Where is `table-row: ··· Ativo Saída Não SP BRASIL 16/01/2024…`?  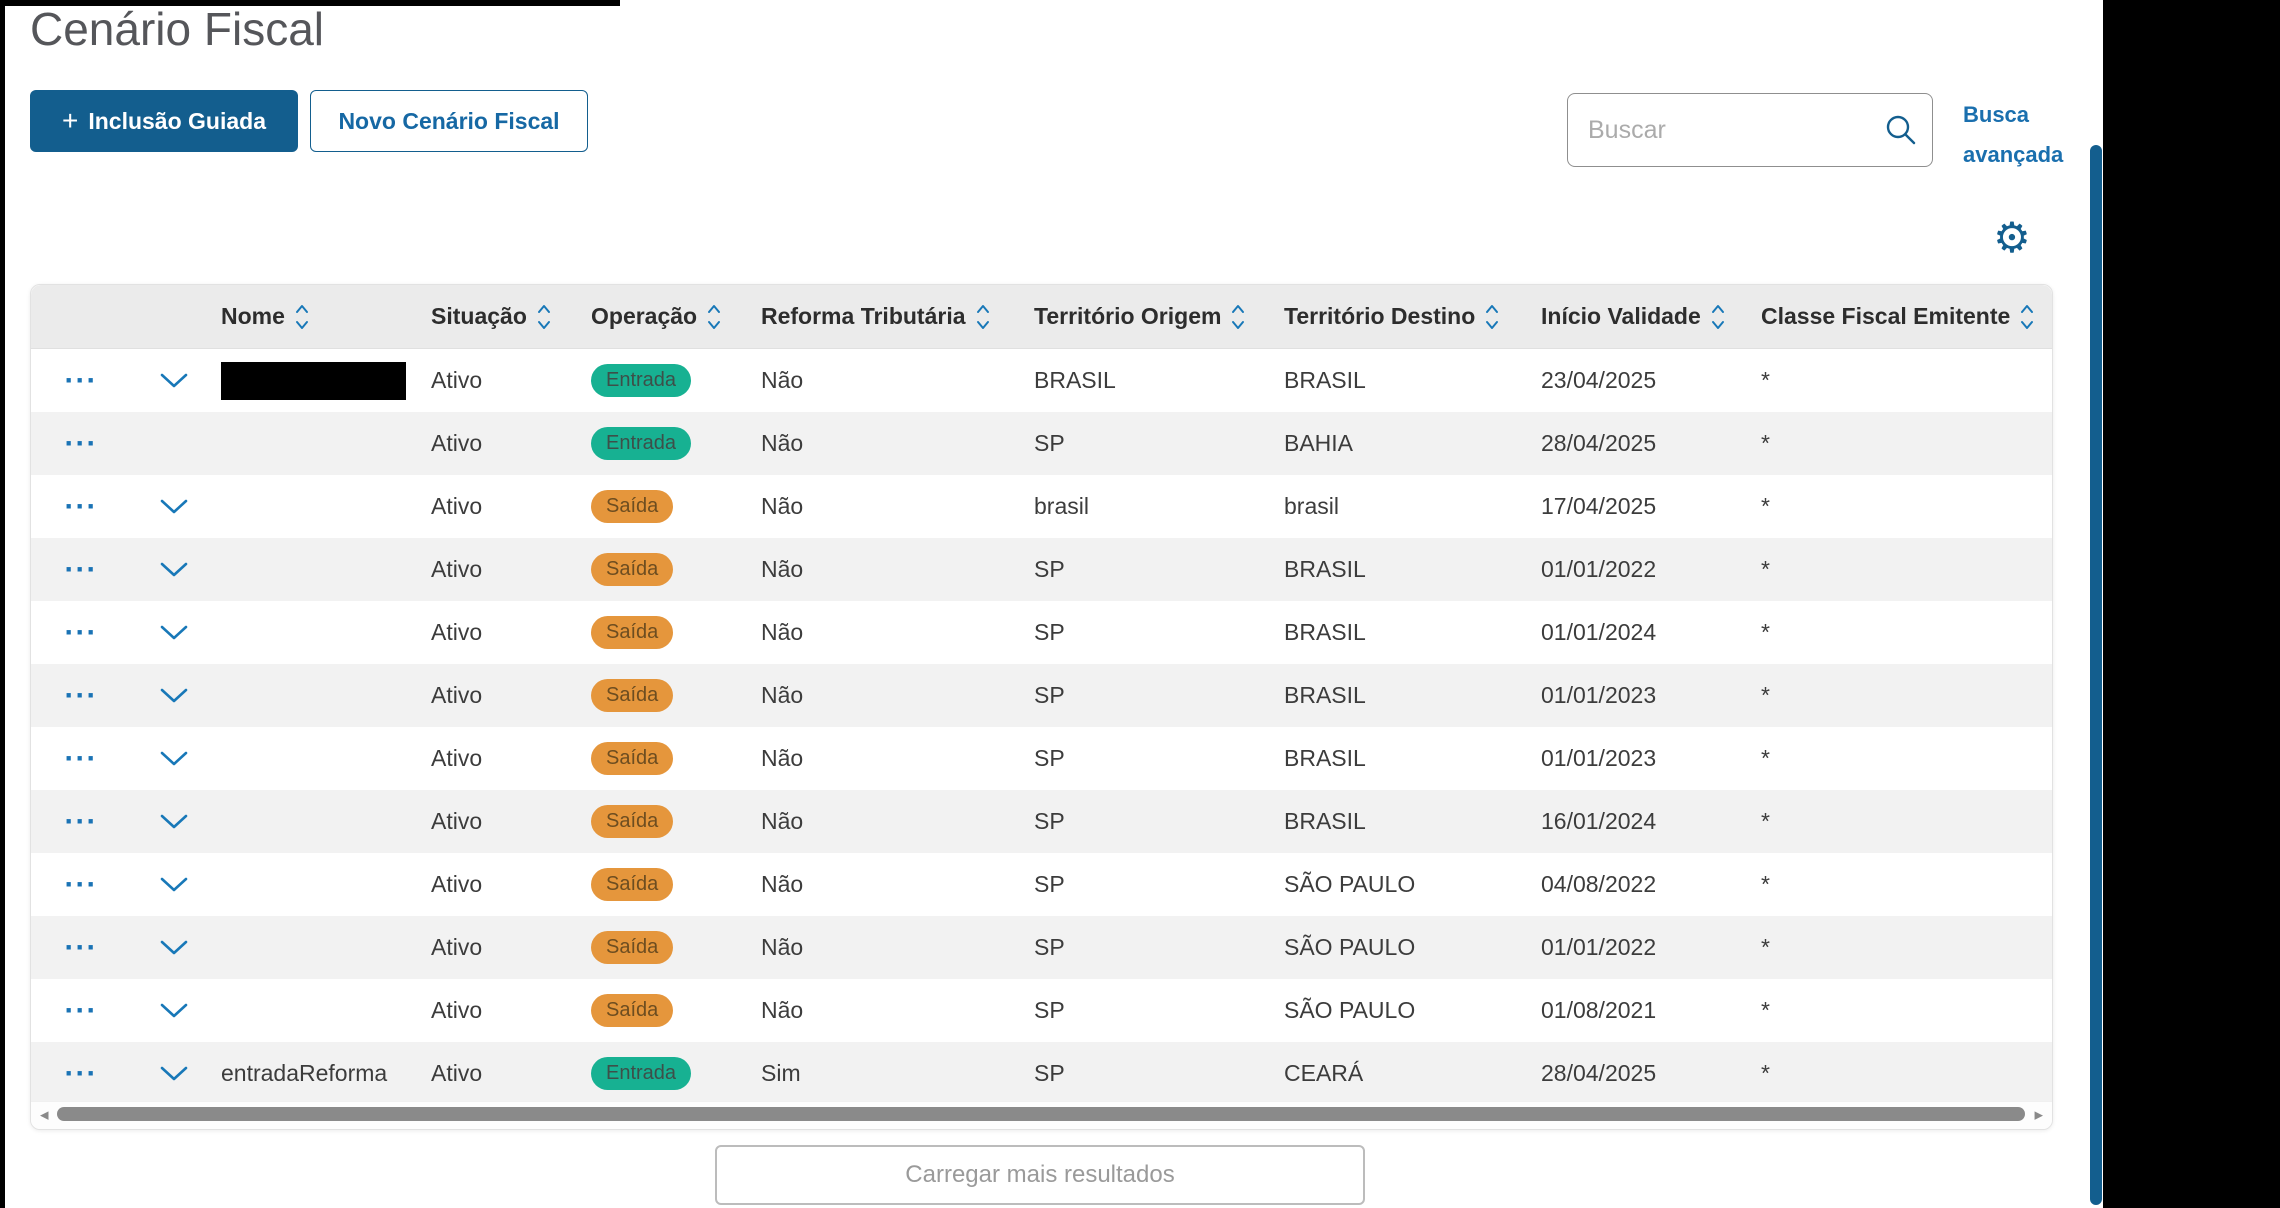
table-row: ··· Ativo Saída Não SP BRASIL 16/01/2024… is located at coordinates (1041, 821).